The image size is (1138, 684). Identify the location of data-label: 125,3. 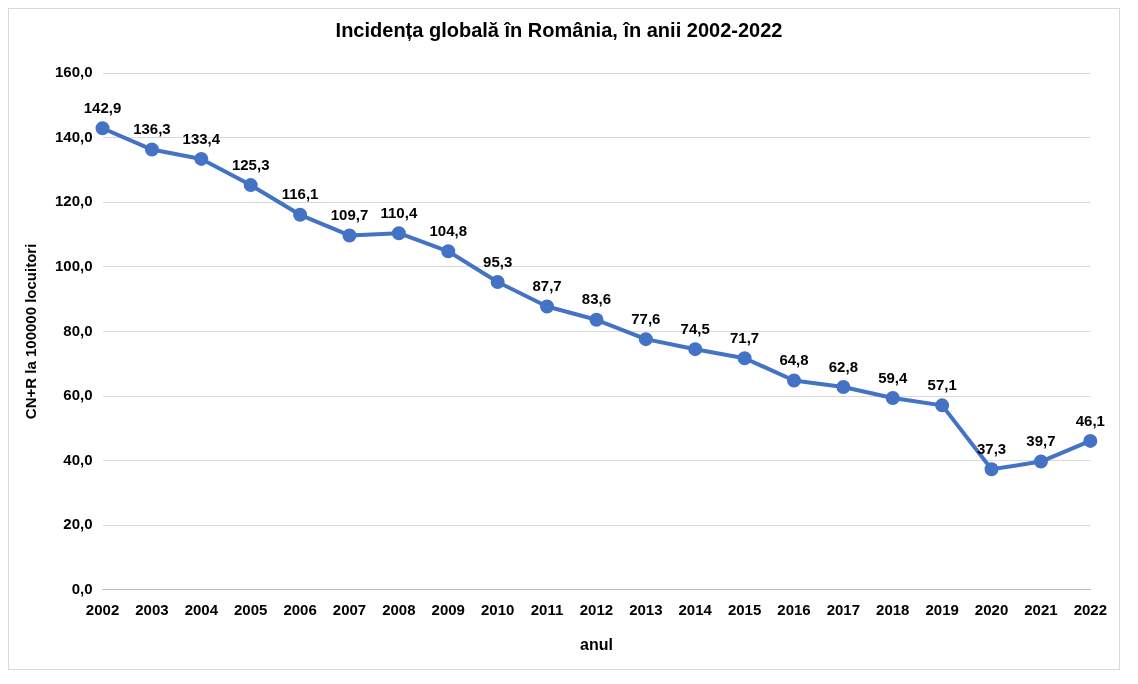
(250, 164).